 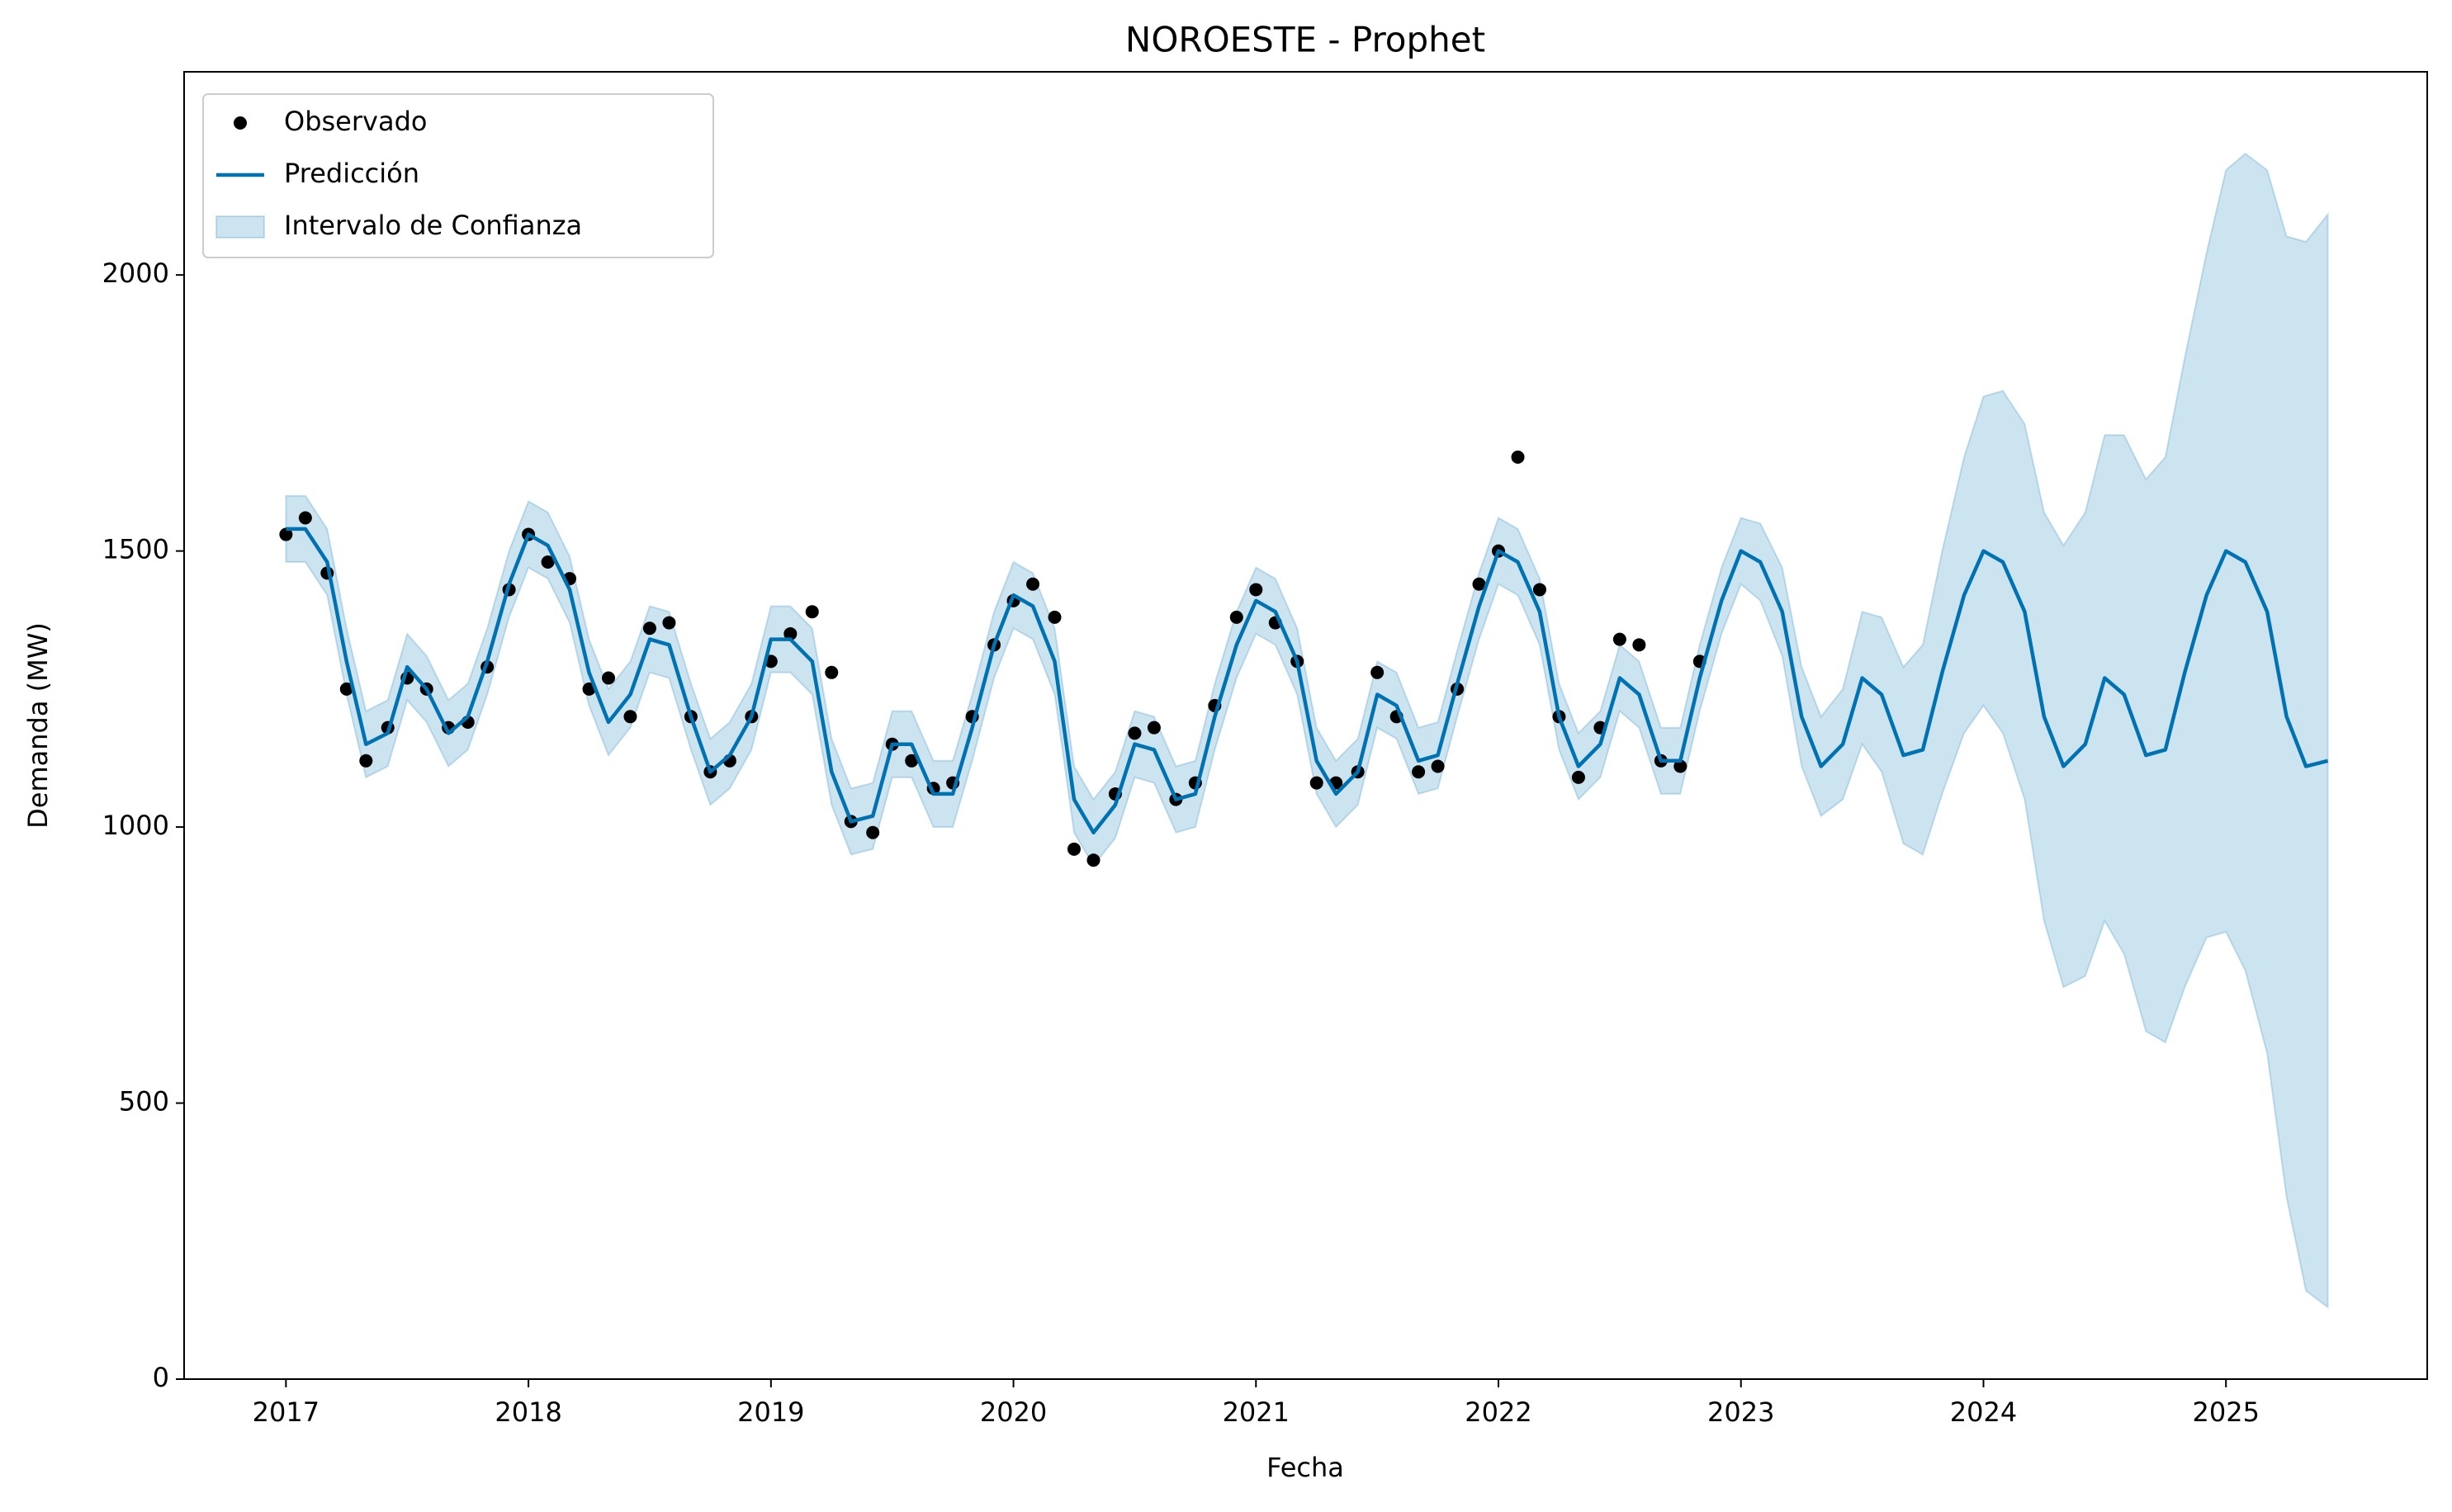 What do you see at coordinates (770, 1412) in the screenshot?
I see `x-tick-label: 2019` at bounding box center [770, 1412].